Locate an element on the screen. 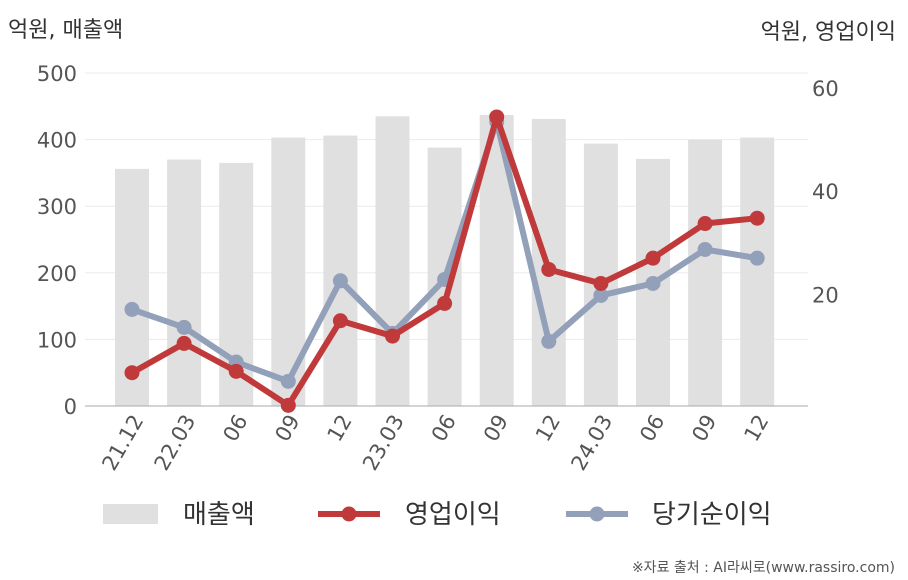  left-tick-label: 400 is located at coordinates (57, 141).